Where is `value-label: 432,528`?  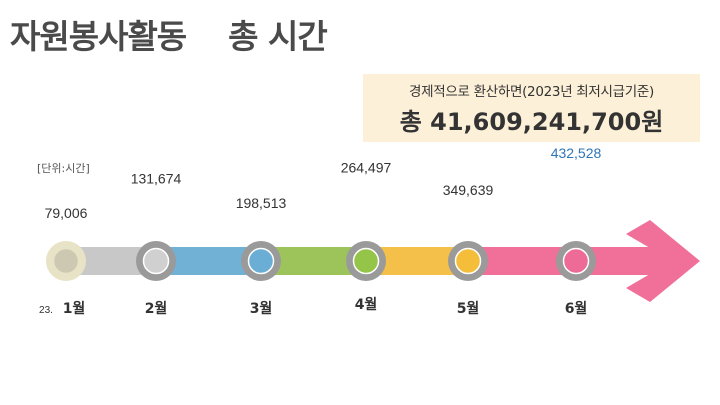 value-label: 432,528 is located at coordinates (576, 153).